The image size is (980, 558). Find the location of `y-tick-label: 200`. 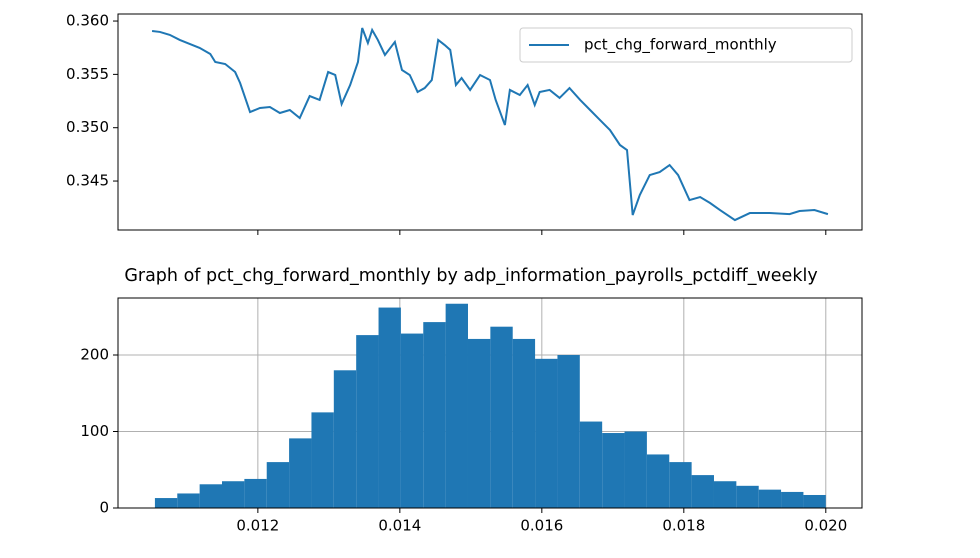

y-tick-label: 200 is located at coordinates (94, 354).